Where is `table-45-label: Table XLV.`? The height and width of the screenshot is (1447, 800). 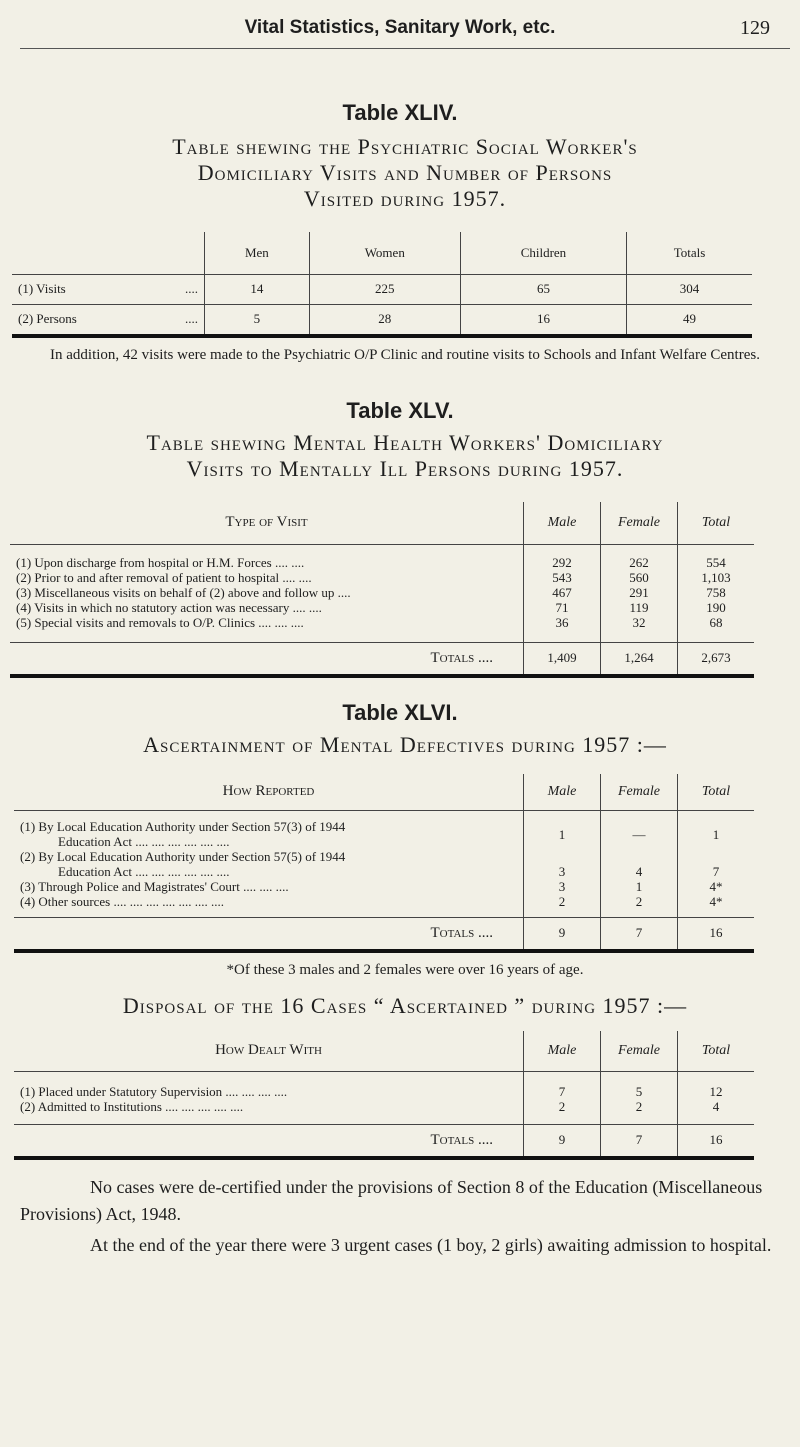
table-45-label: Table XLV. is located at coordinates (400, 410).